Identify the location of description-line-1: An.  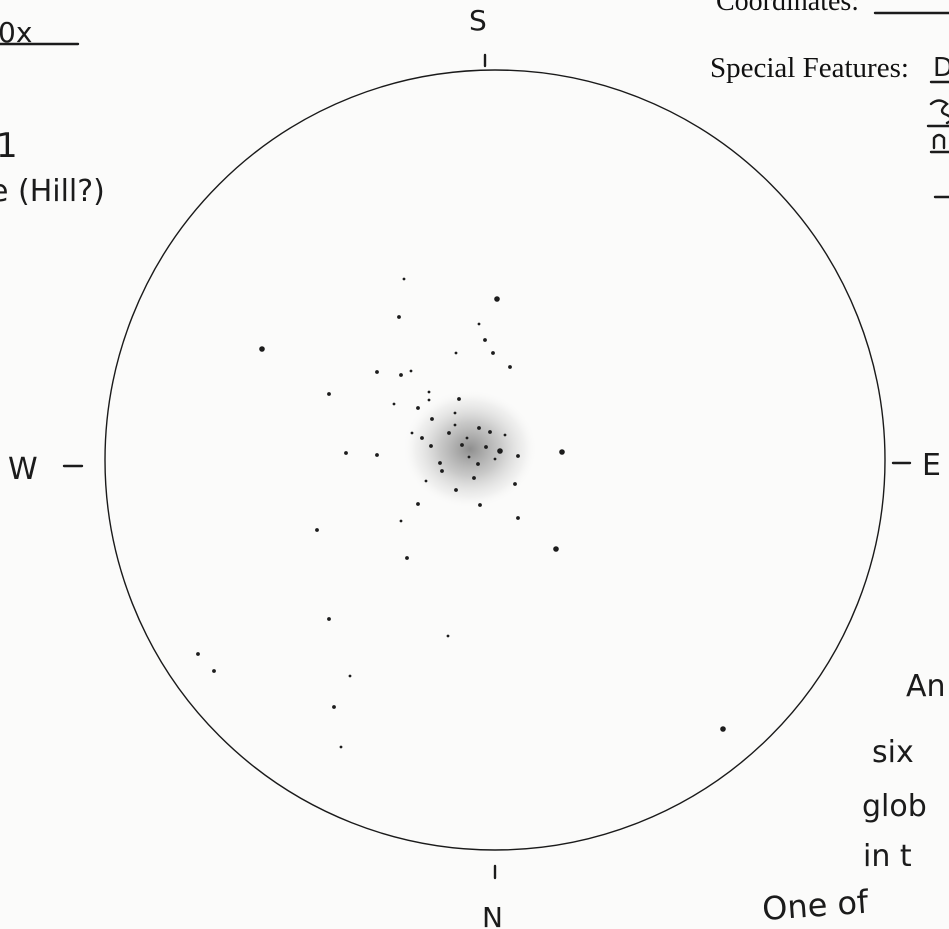
(926, 686).